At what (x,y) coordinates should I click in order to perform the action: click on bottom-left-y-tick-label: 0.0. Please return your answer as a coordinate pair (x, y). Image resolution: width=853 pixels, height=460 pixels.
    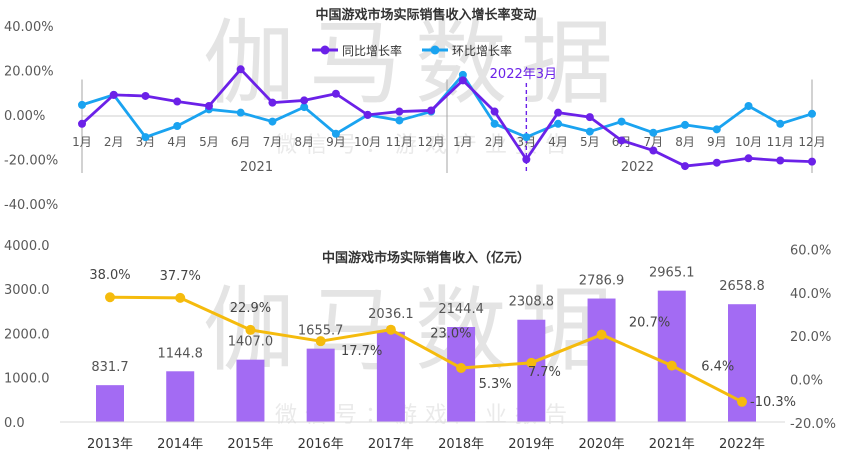
    Looking at the image, I should click on (14, 423).